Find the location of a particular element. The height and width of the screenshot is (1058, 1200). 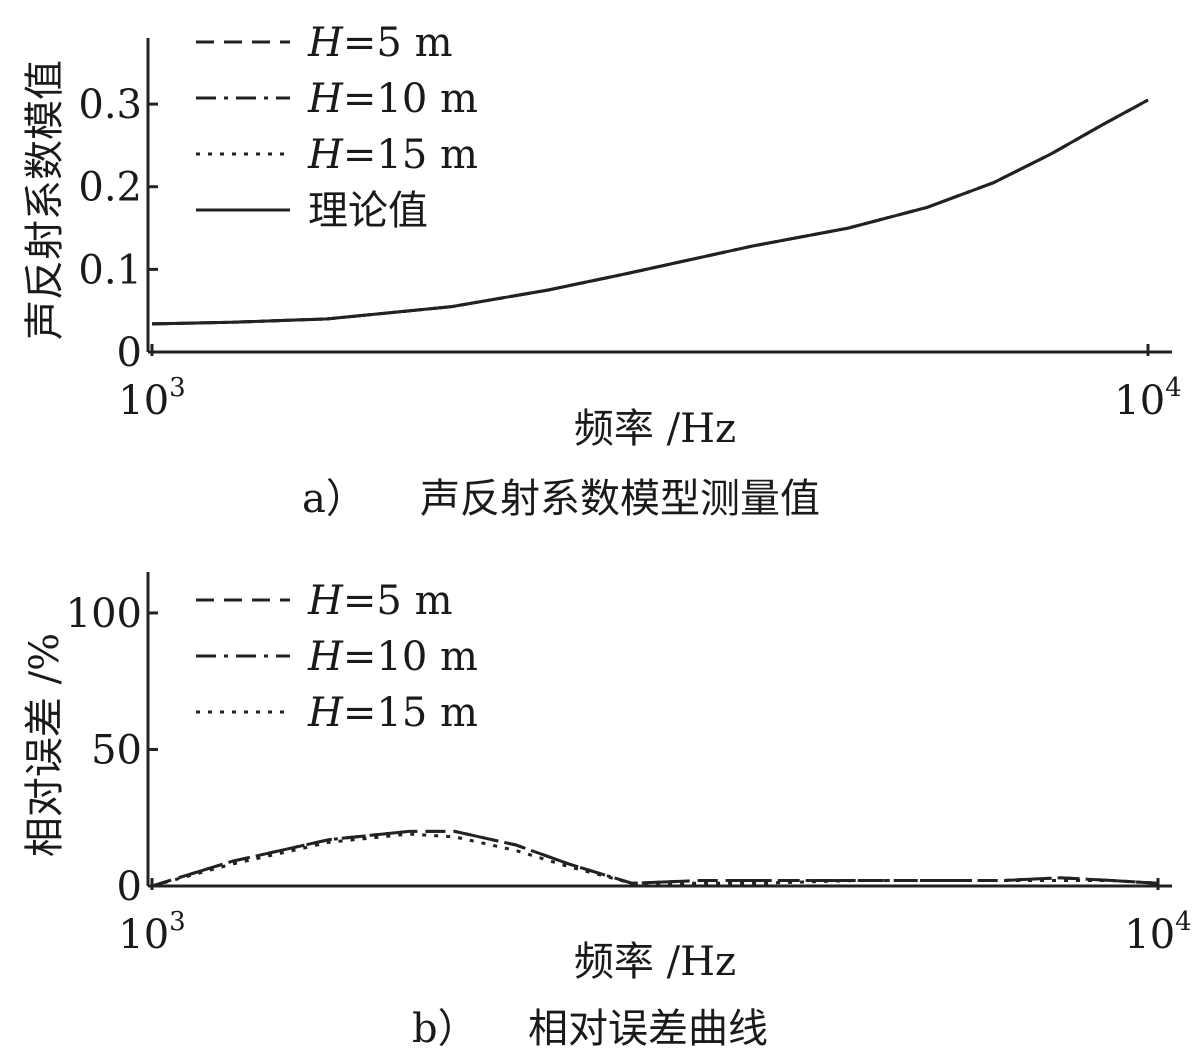

y-tick-label: 50 is located at coordinates (116, 750).